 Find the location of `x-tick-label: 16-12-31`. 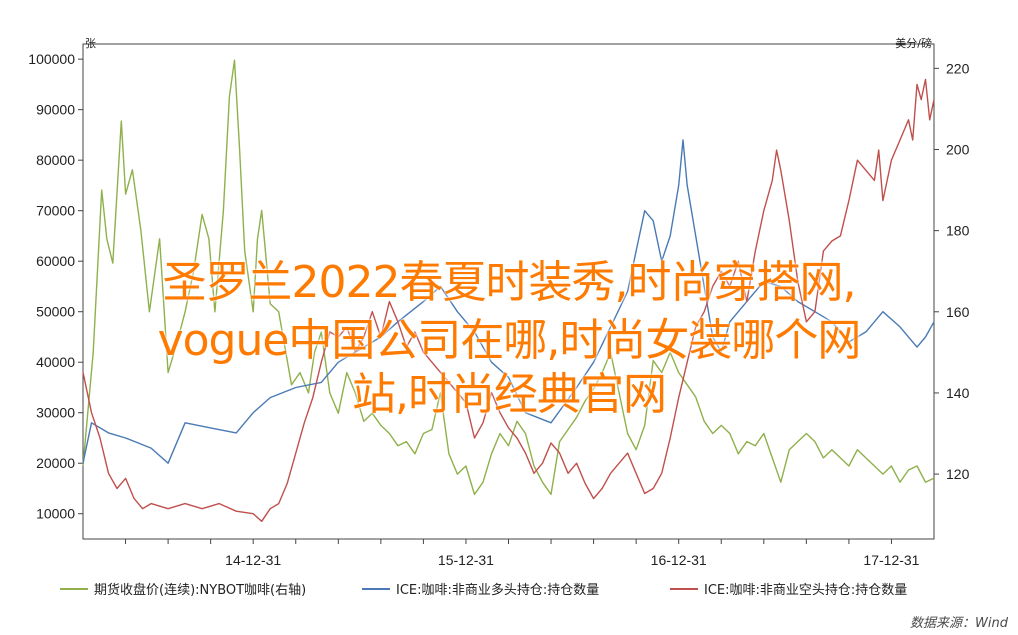

x-tick-label: 16-12-31 is located at coordinates (679, 560).